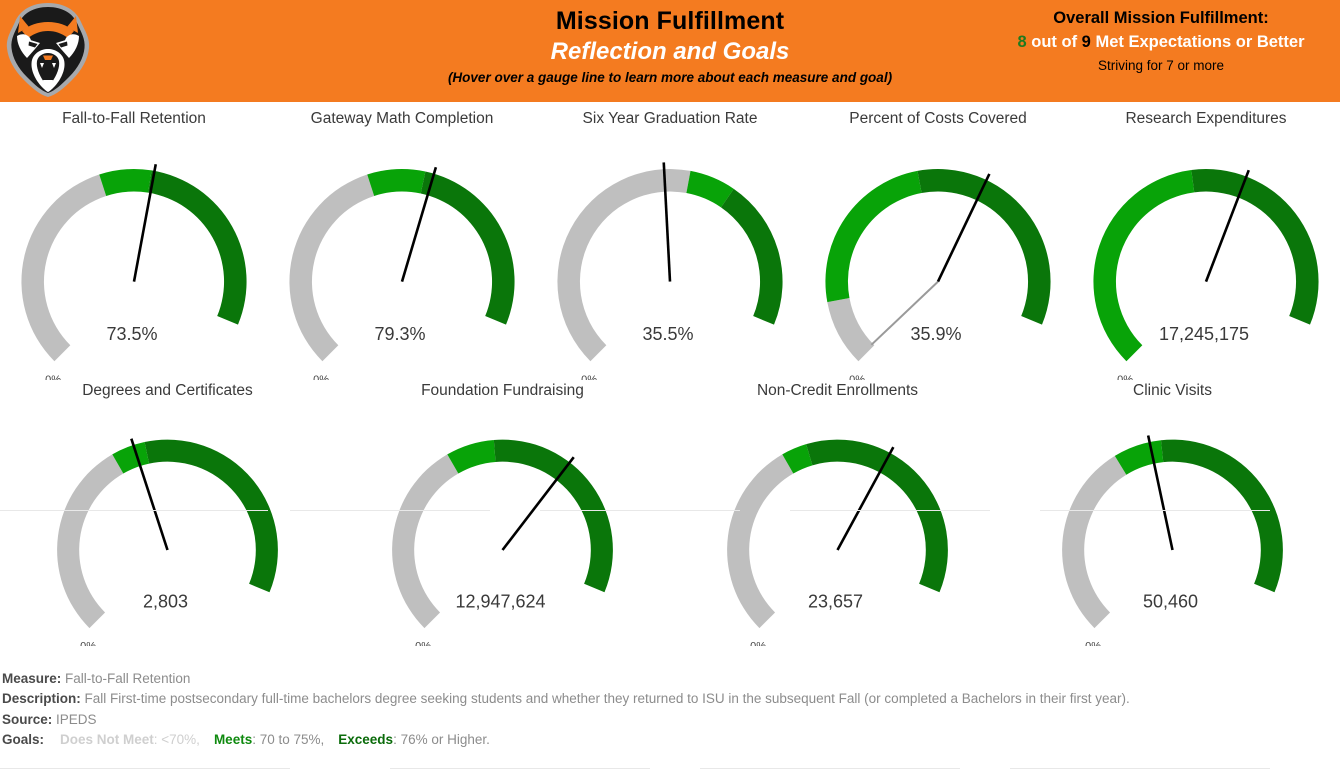  What do you see at coordinates (671, 679) in the screenshot?
I see `footer-measure-line: Measure: Fall-to-Fall Retention` at bounding box center [671, 679].